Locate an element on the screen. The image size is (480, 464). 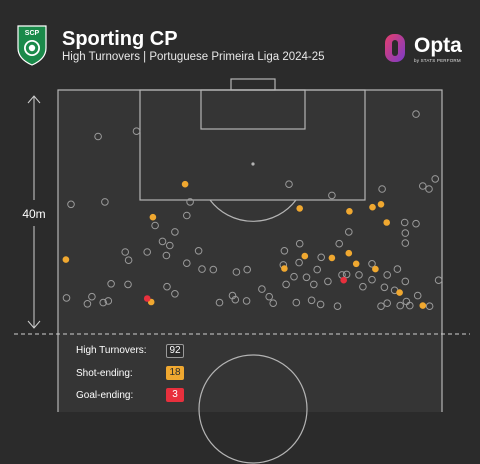
legend-goal-ending-value: 3 is located at coordinates (175, 395).